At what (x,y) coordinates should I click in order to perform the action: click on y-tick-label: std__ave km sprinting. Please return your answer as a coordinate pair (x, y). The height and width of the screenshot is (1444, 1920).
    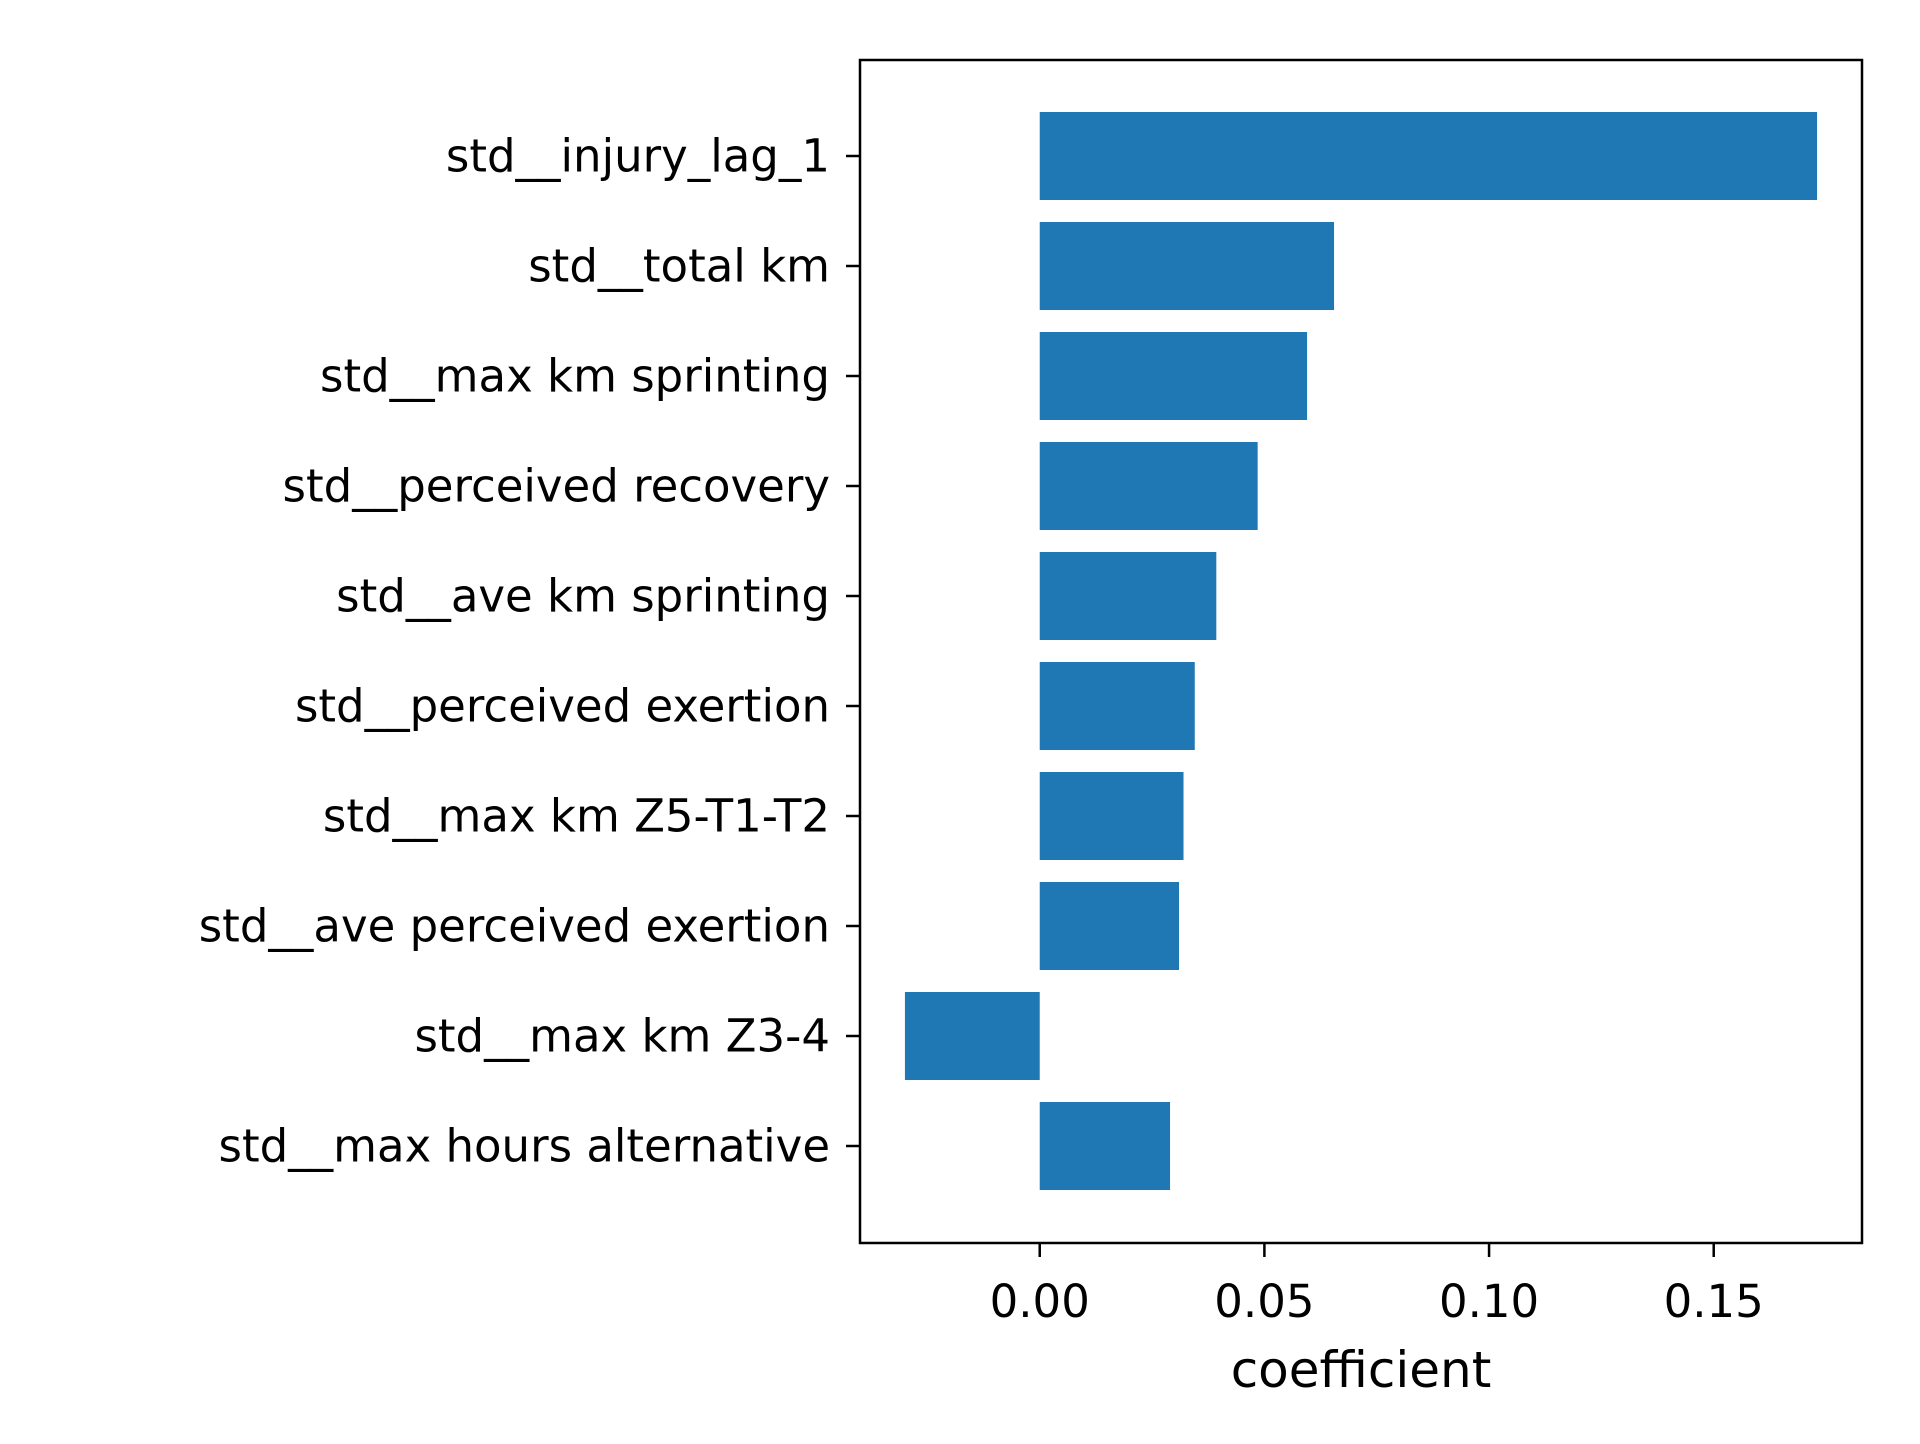
    Looking at the image, I should click on (583, 596).